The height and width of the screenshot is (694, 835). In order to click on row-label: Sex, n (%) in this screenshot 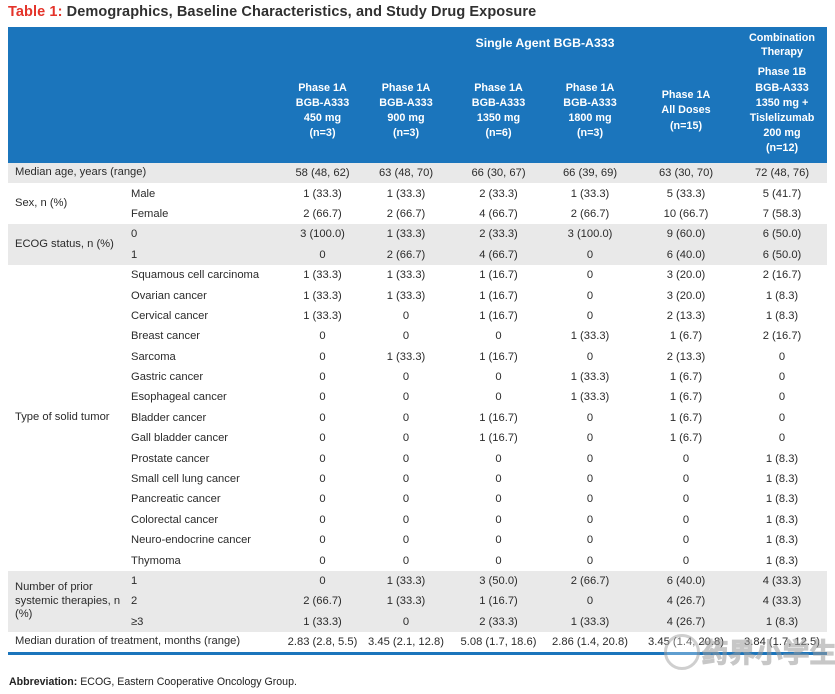, I will do `click(41, 203)`.